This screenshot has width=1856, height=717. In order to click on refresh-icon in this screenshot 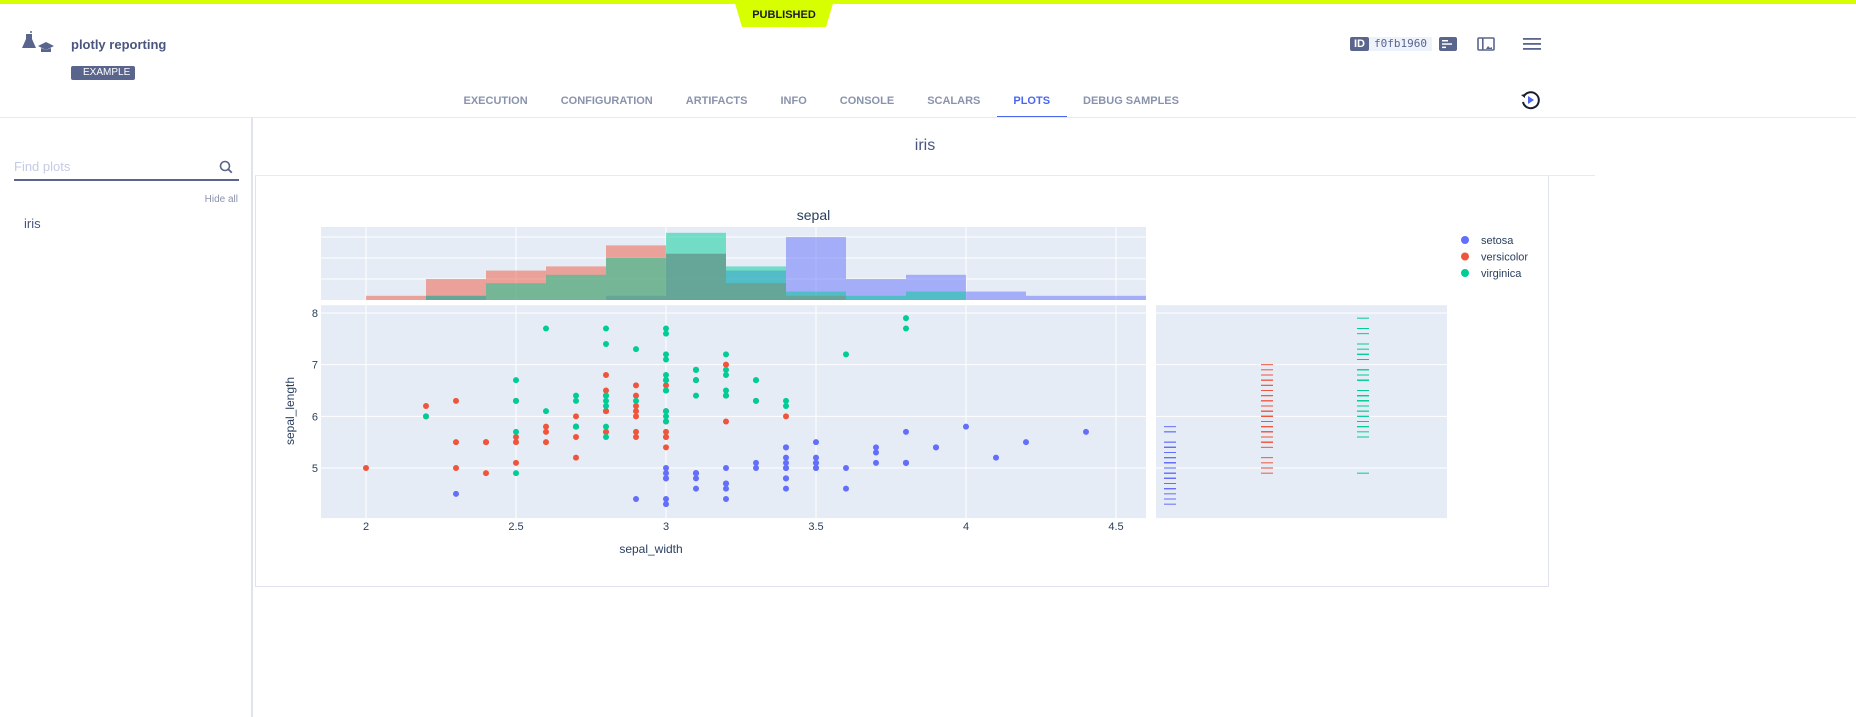, I will do `click(1530, 100)`.